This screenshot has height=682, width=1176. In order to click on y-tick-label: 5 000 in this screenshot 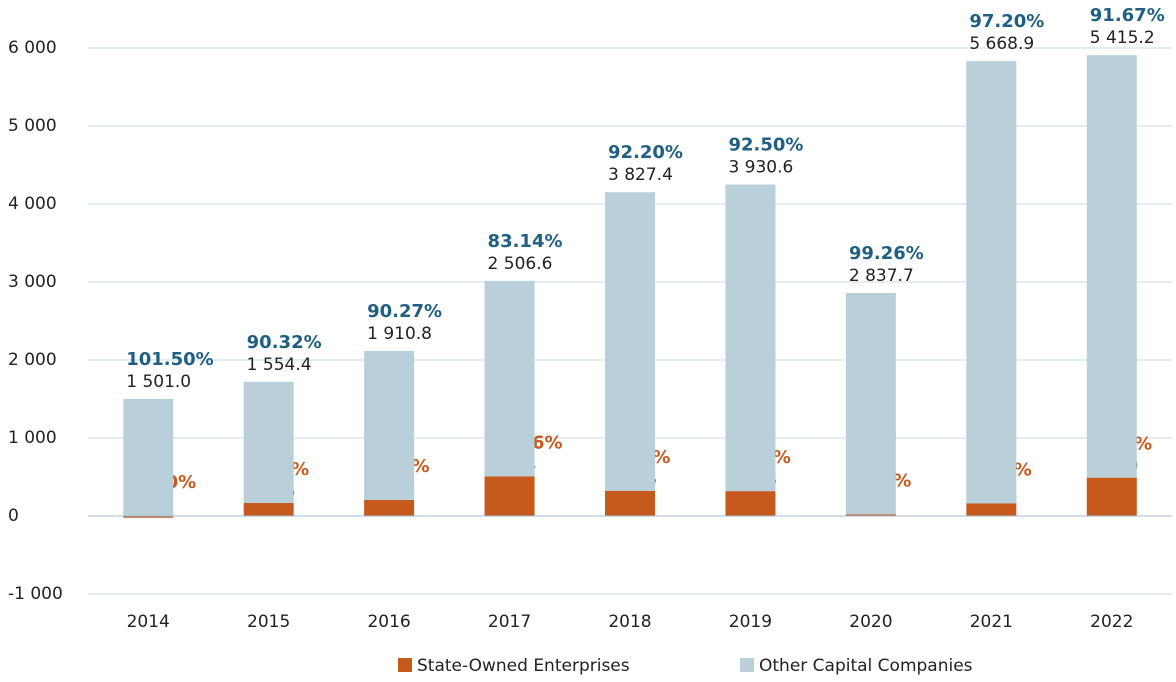, I will do `click(32, 126)`.